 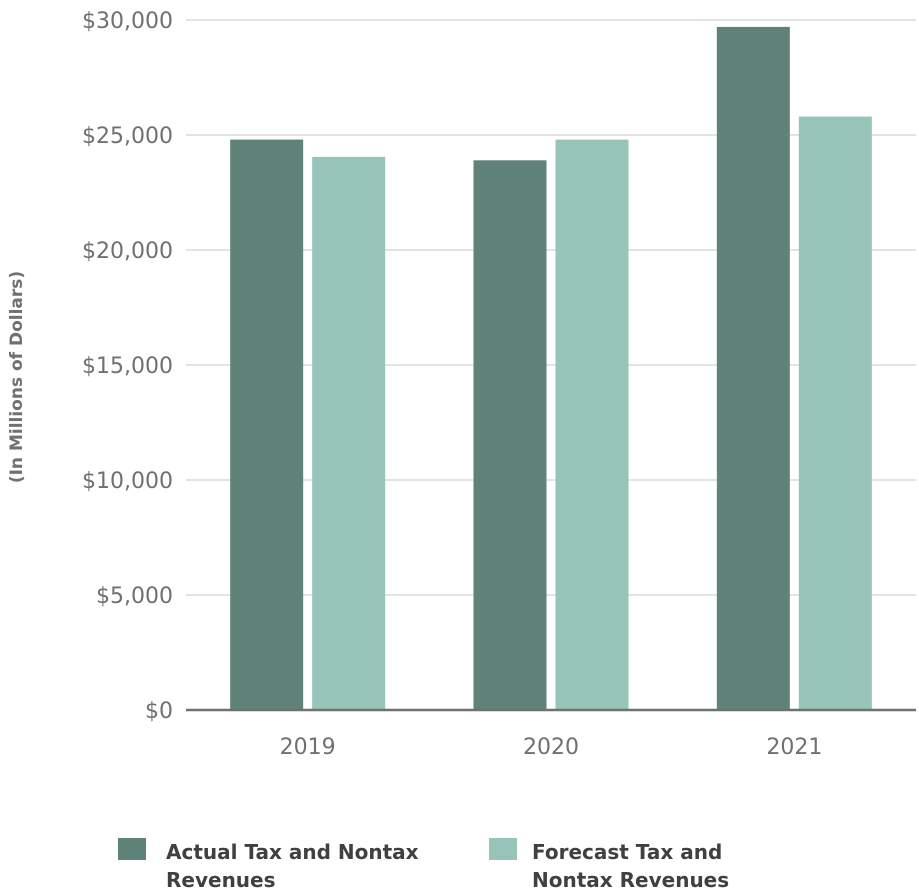 I want to click on bar-actual-2020, so click(x=510, y=435).